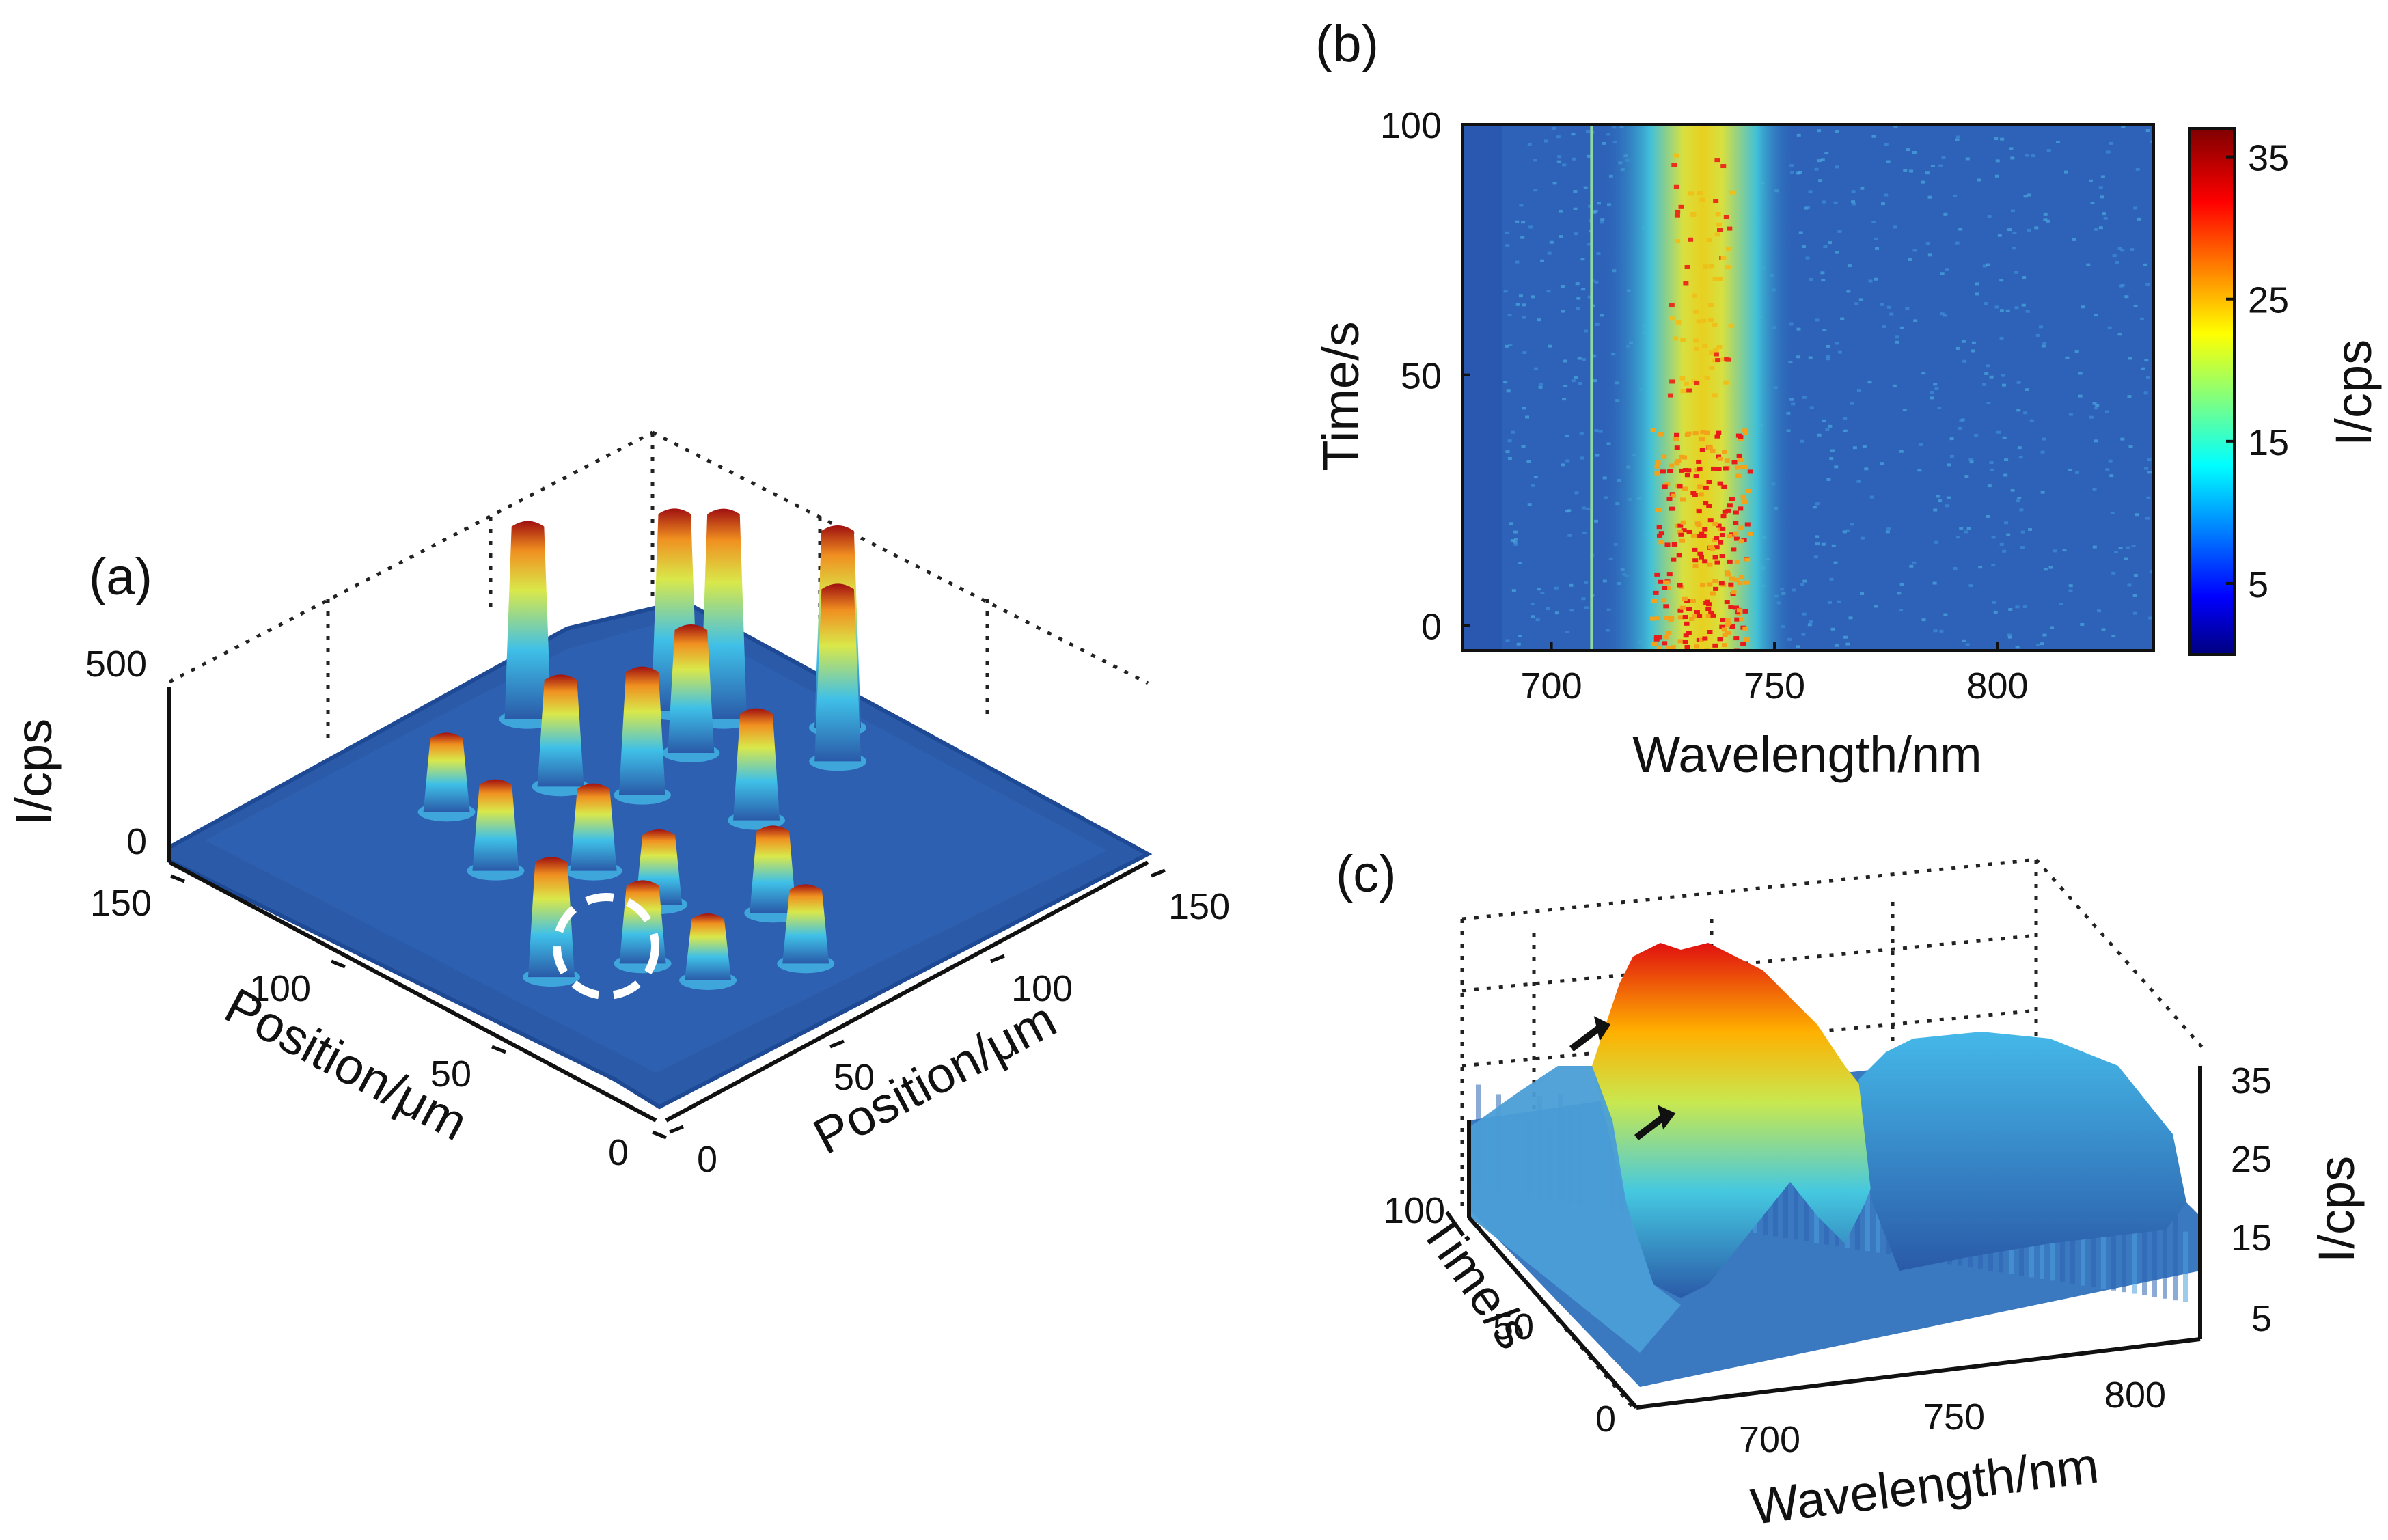  Describe the element at coordinates (854, 1077) in the screenshot. I see `panel-a-y-tick: 50` at that location.